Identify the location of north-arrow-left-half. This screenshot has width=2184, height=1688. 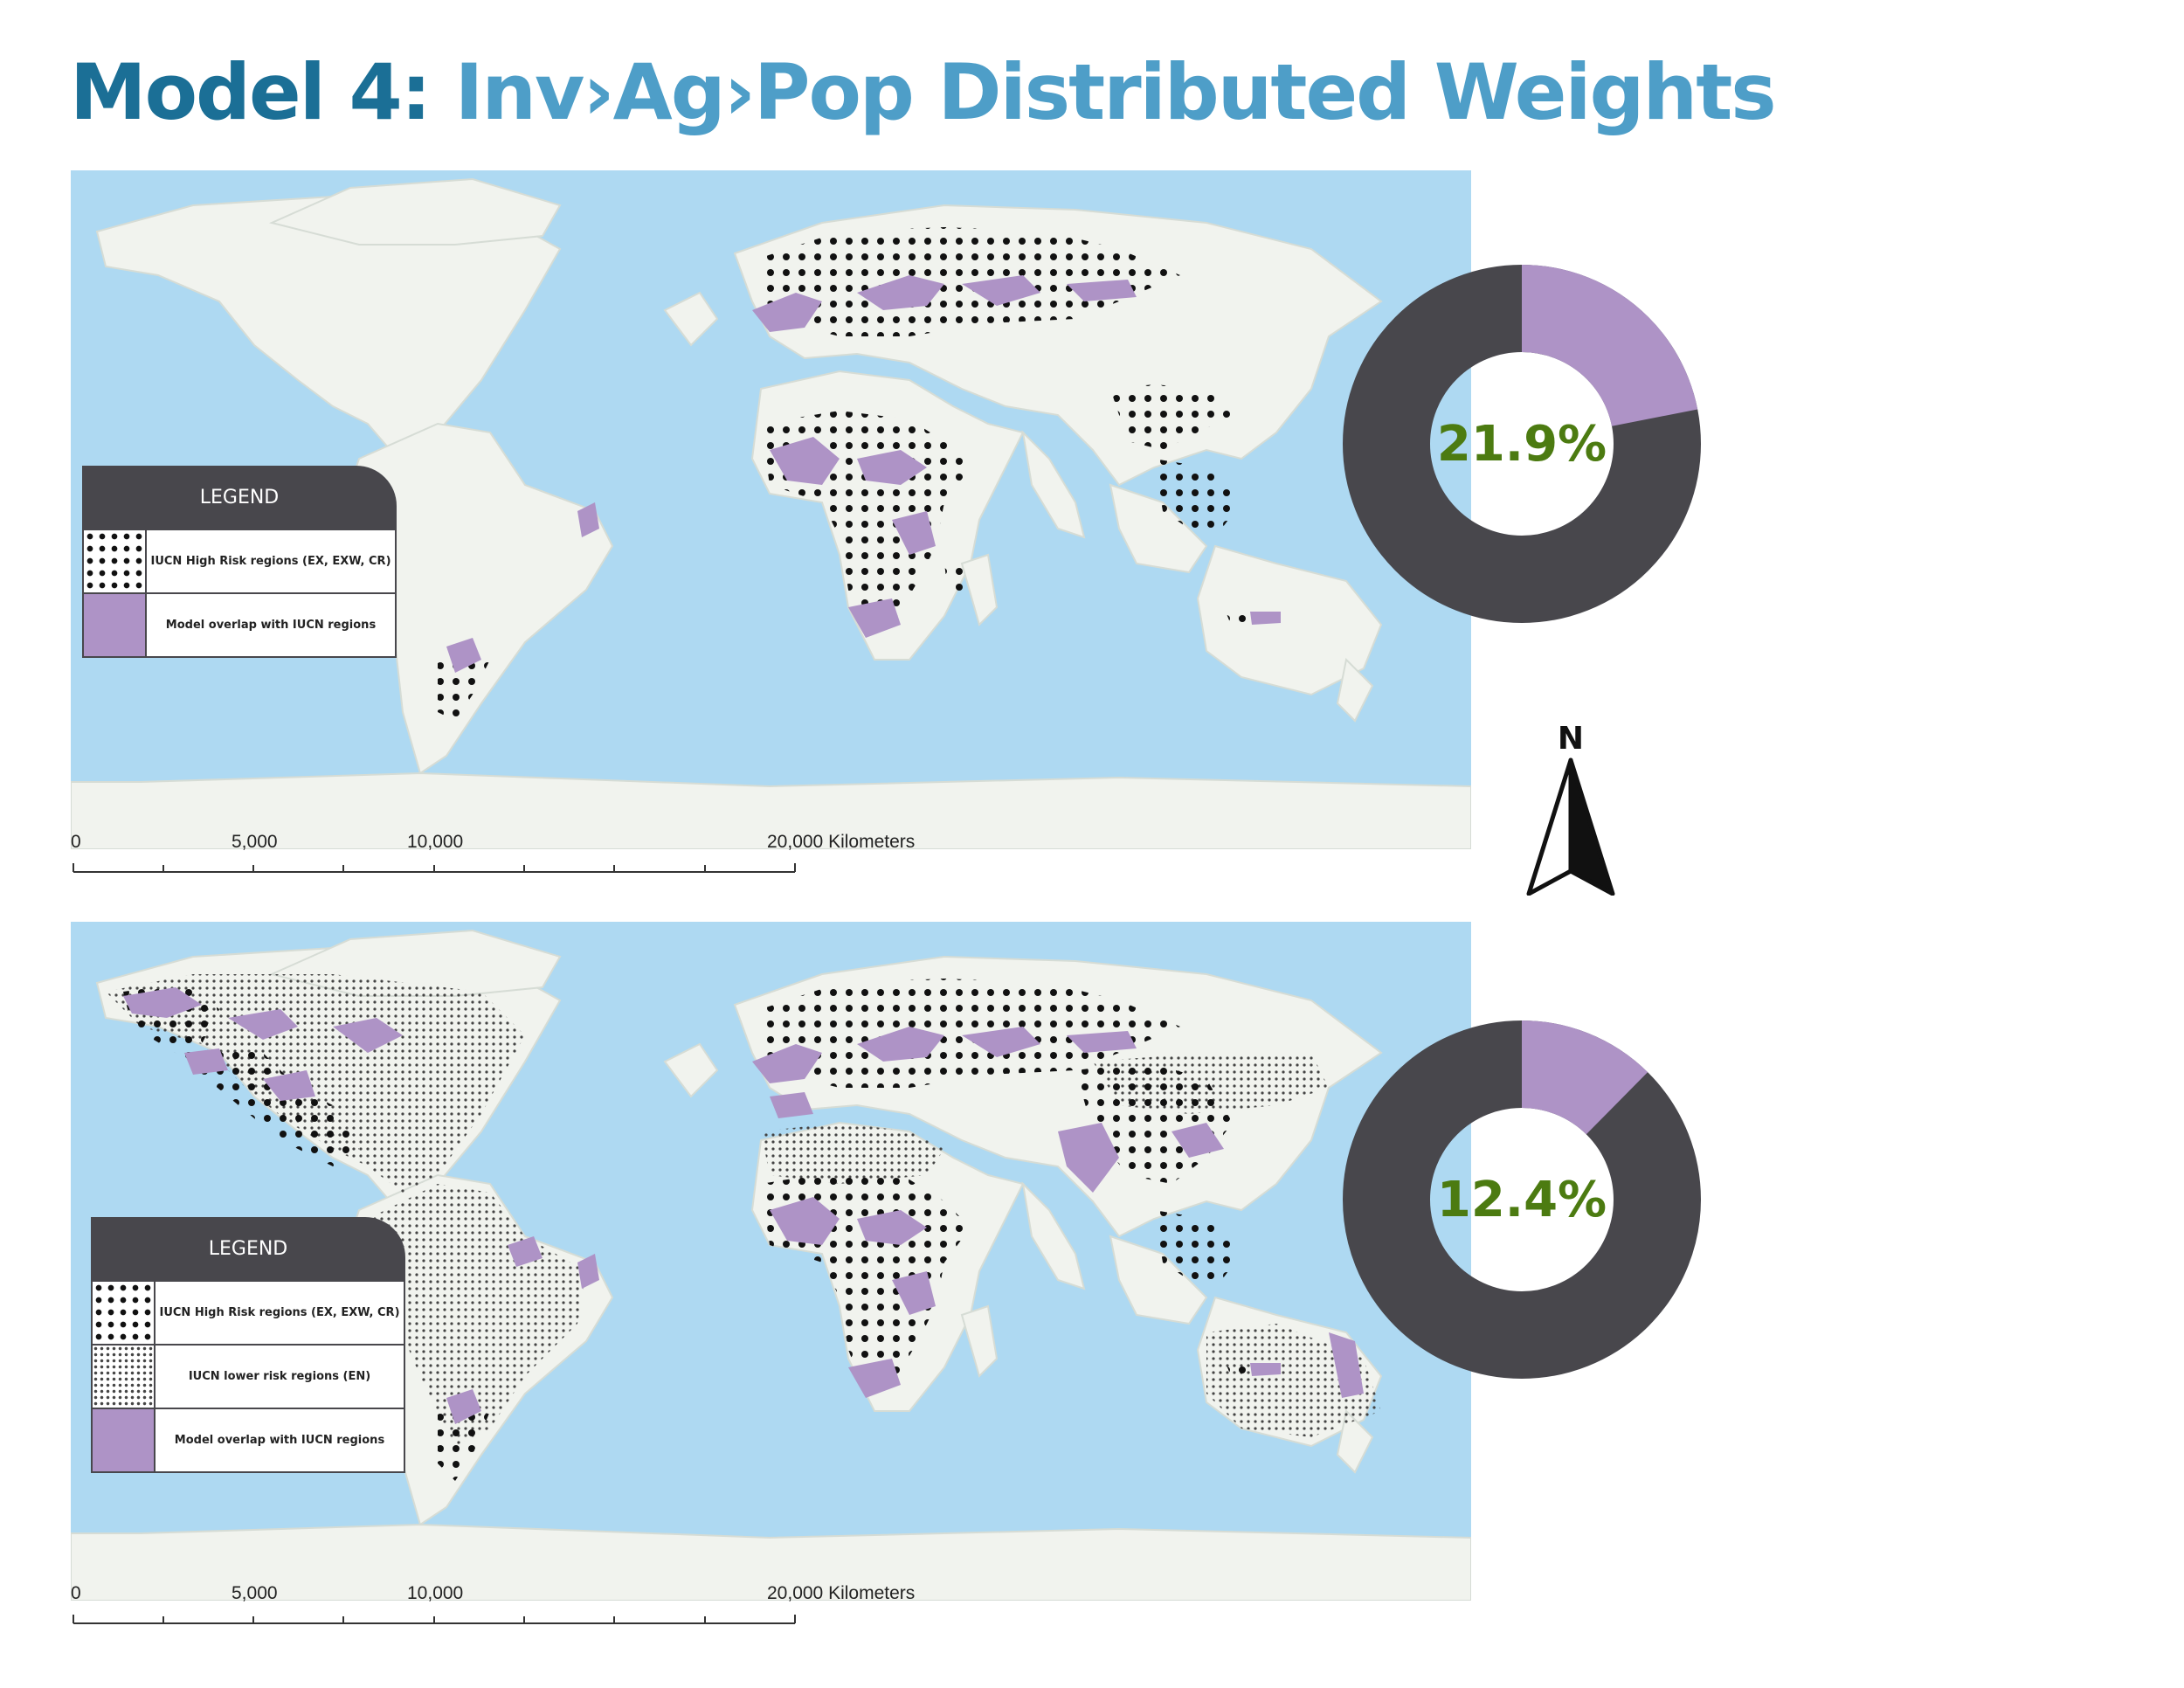
(1549, 827).